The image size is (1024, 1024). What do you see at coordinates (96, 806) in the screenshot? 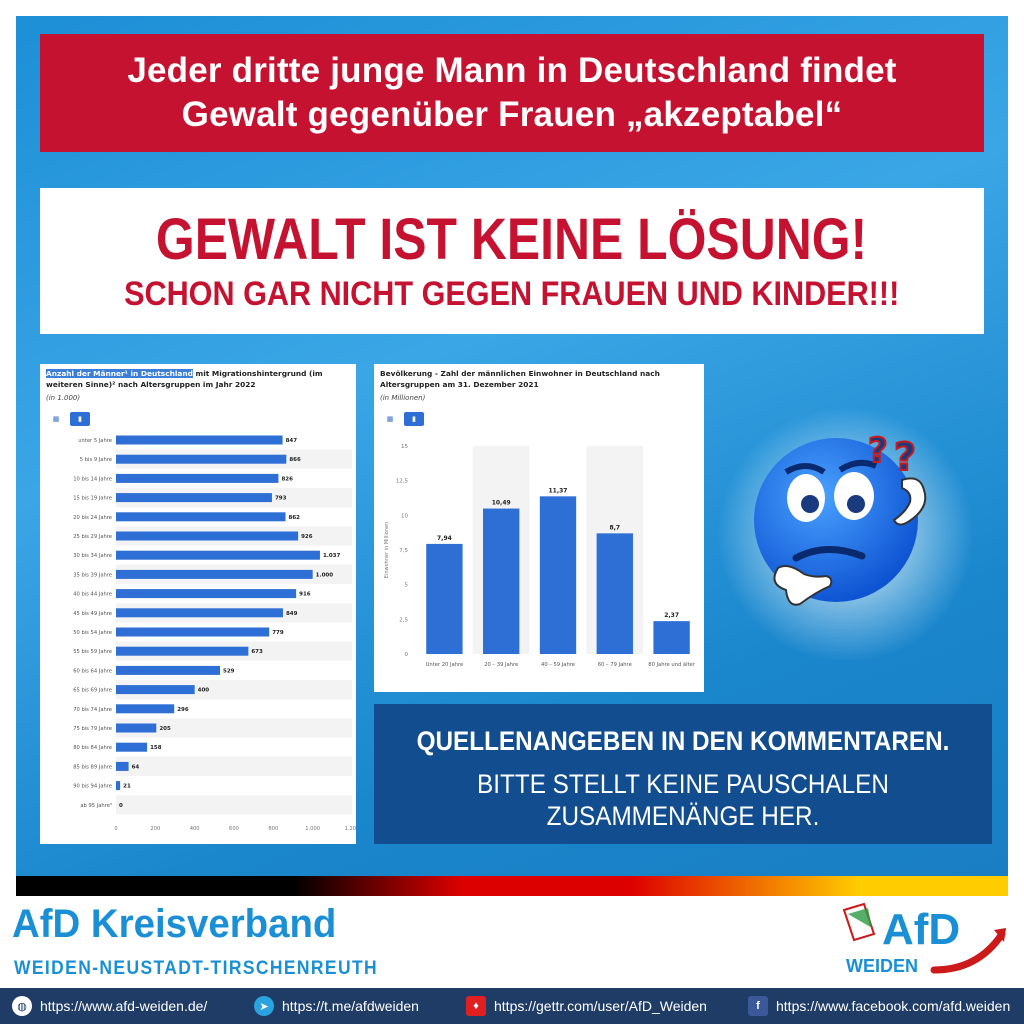
I see `category-label: ab 95 Jahre³` at bounding box center [96, 806].